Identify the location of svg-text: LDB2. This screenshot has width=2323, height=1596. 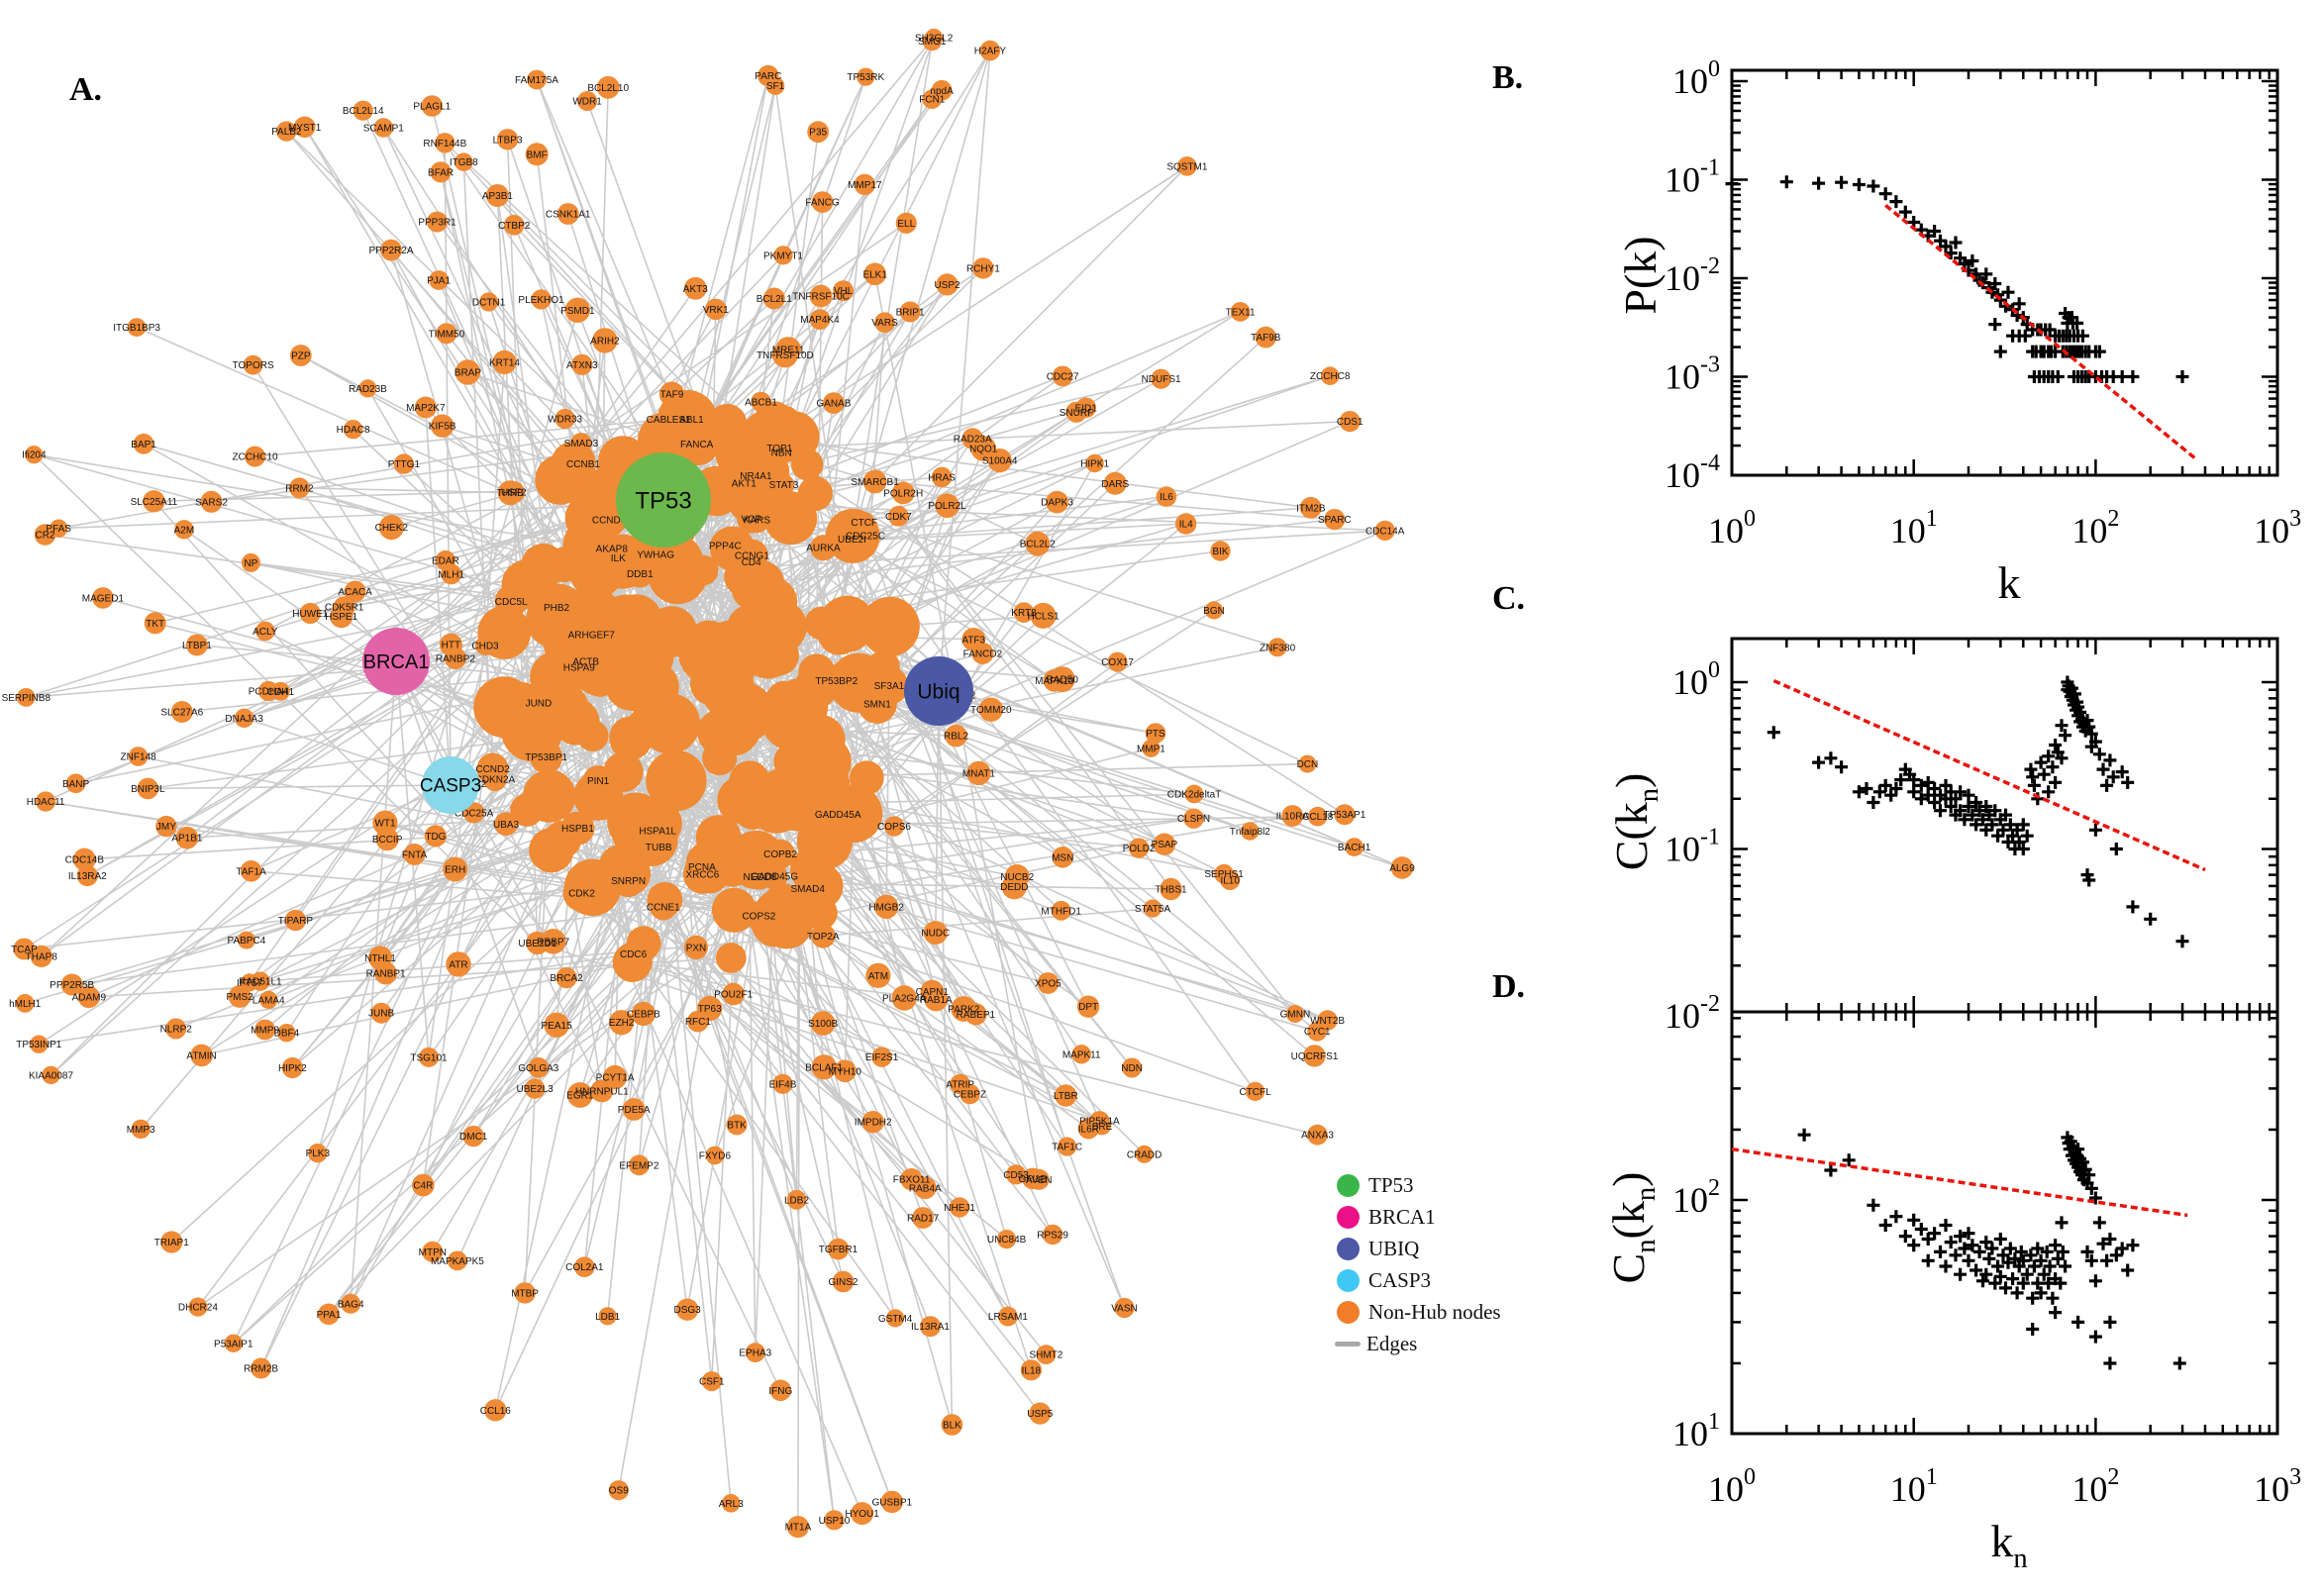
(796, 1200).